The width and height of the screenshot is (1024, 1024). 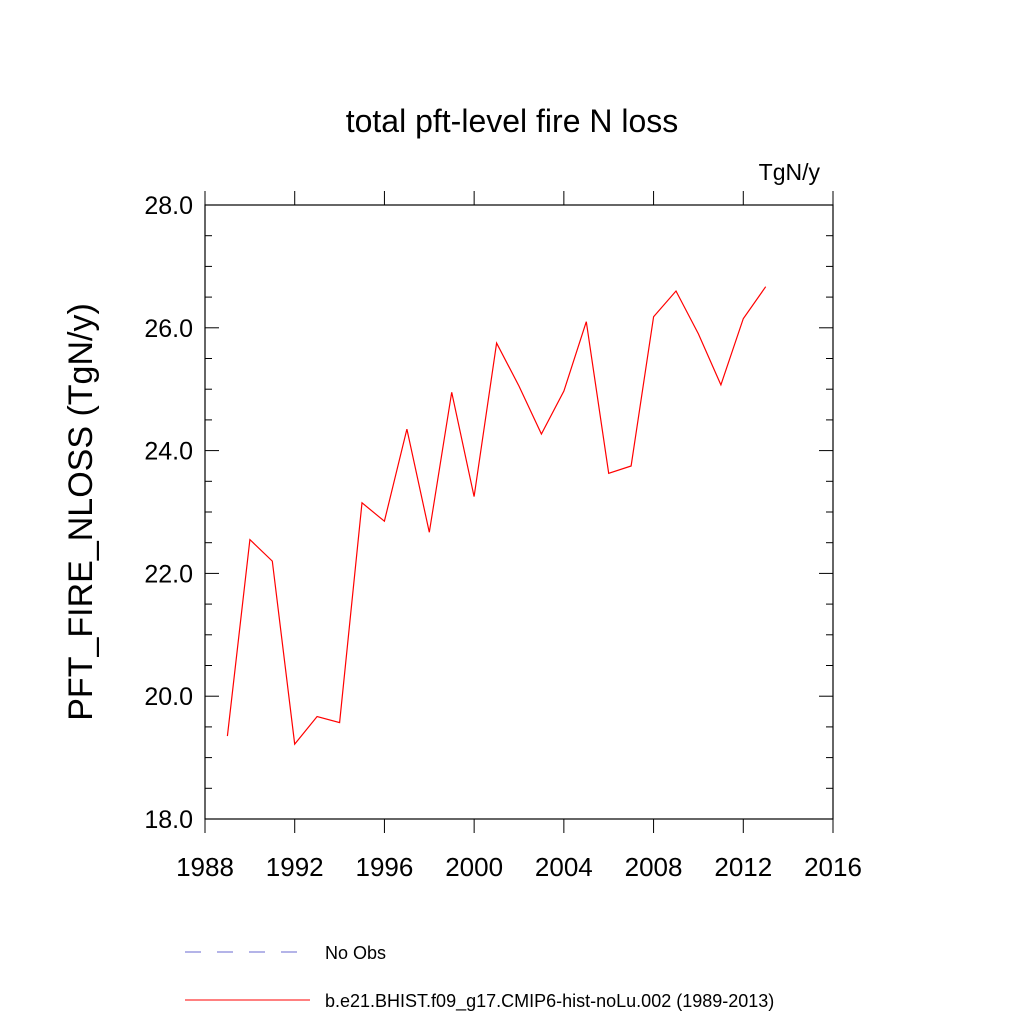 What do you see at coordinates (355, 953) in the screenshot?
I see `legend-label: No Obs` at bounding box center [355, 953].